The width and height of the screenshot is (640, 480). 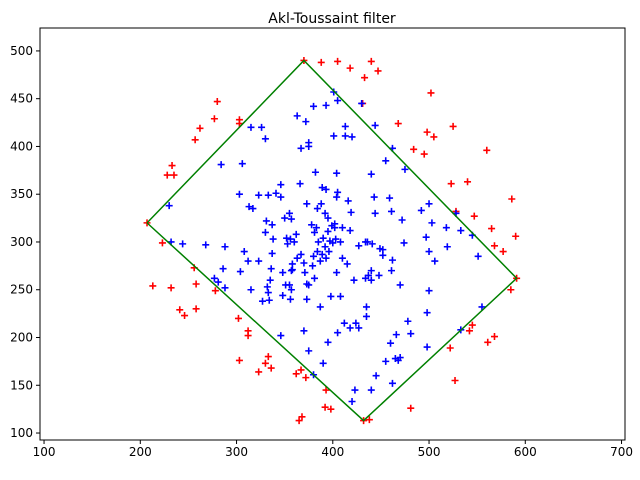 What do you see at coordinates (21, 51) in the screenshot?
I see `y-tick-label: 500` at bounding box center [21, 51].